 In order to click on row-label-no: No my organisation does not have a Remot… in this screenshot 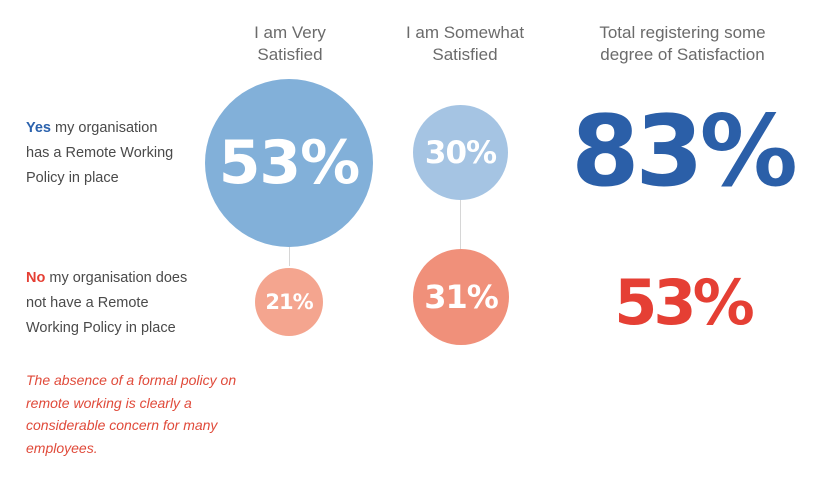, I will do `click(121, 303)`.